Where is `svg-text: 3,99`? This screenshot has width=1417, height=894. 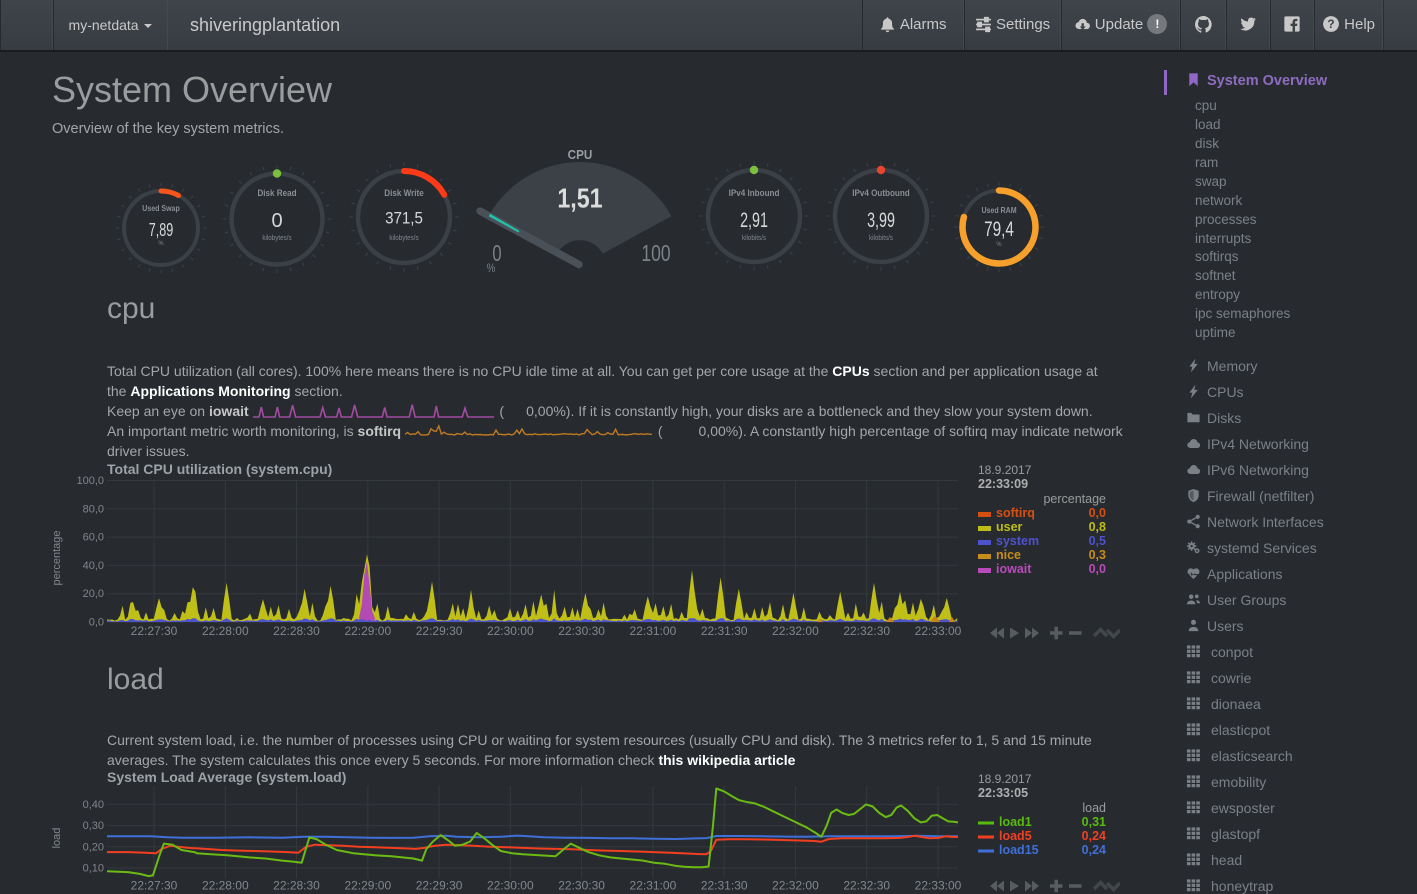
svg-text: 3,99 is located at coordinates (881, 219).